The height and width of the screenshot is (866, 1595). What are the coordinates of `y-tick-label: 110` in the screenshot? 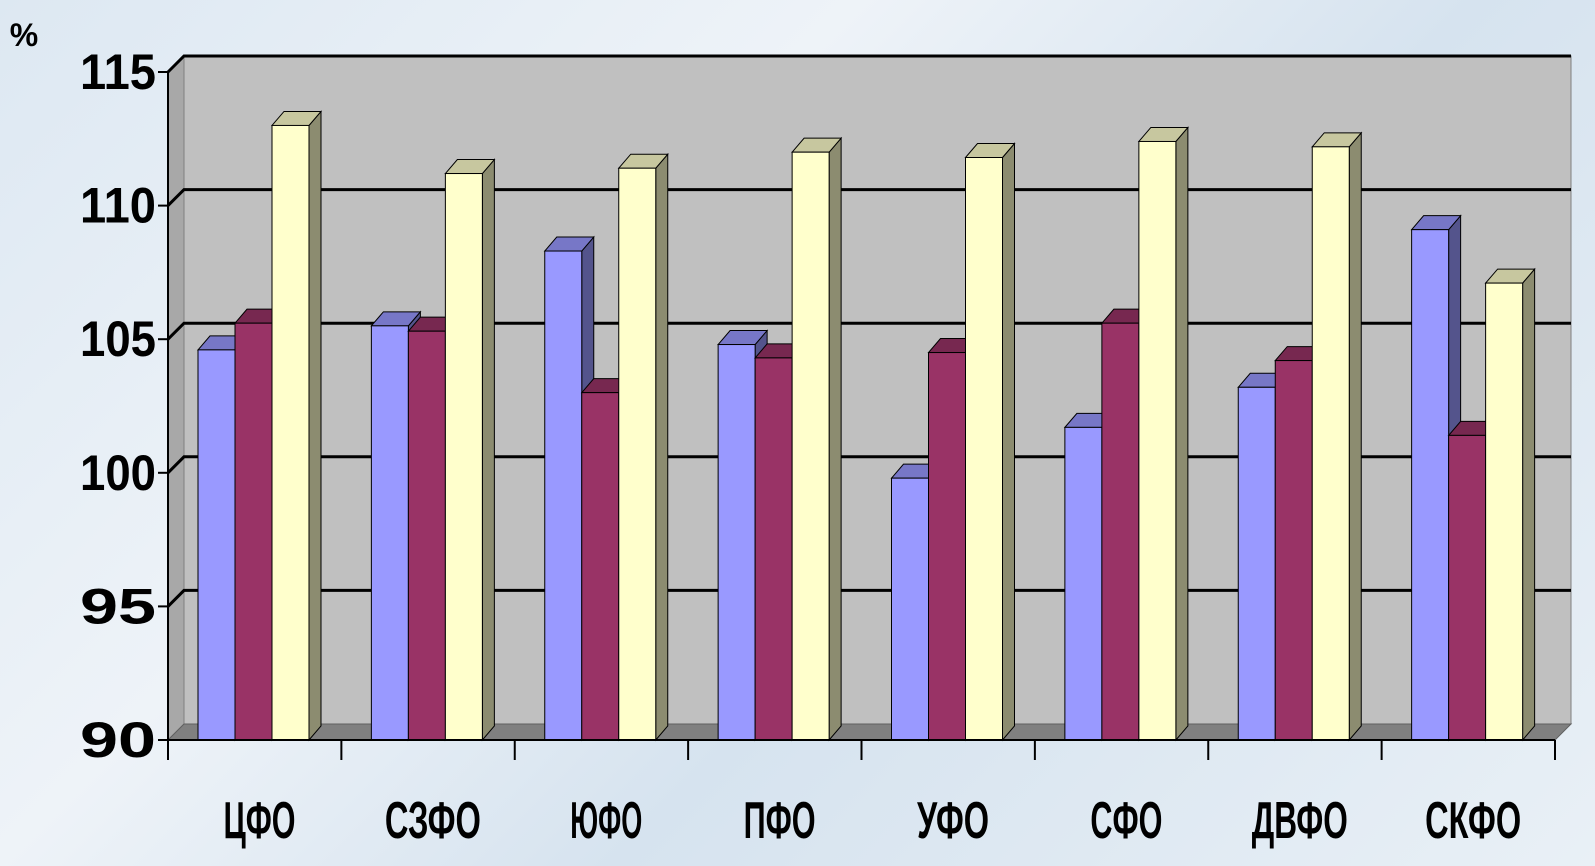 It's located at (118, 206).